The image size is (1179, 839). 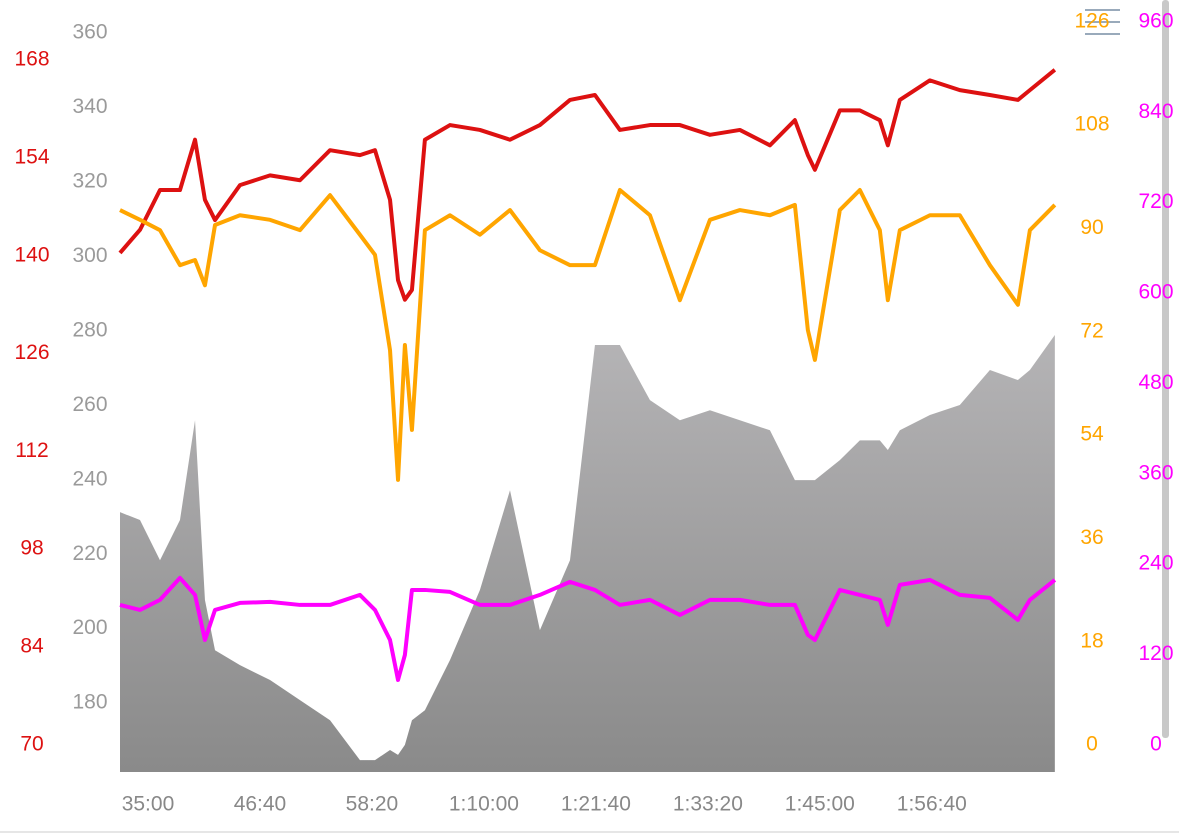 I want to click on y-tick-label: 960, so click(x=1155, y=20).